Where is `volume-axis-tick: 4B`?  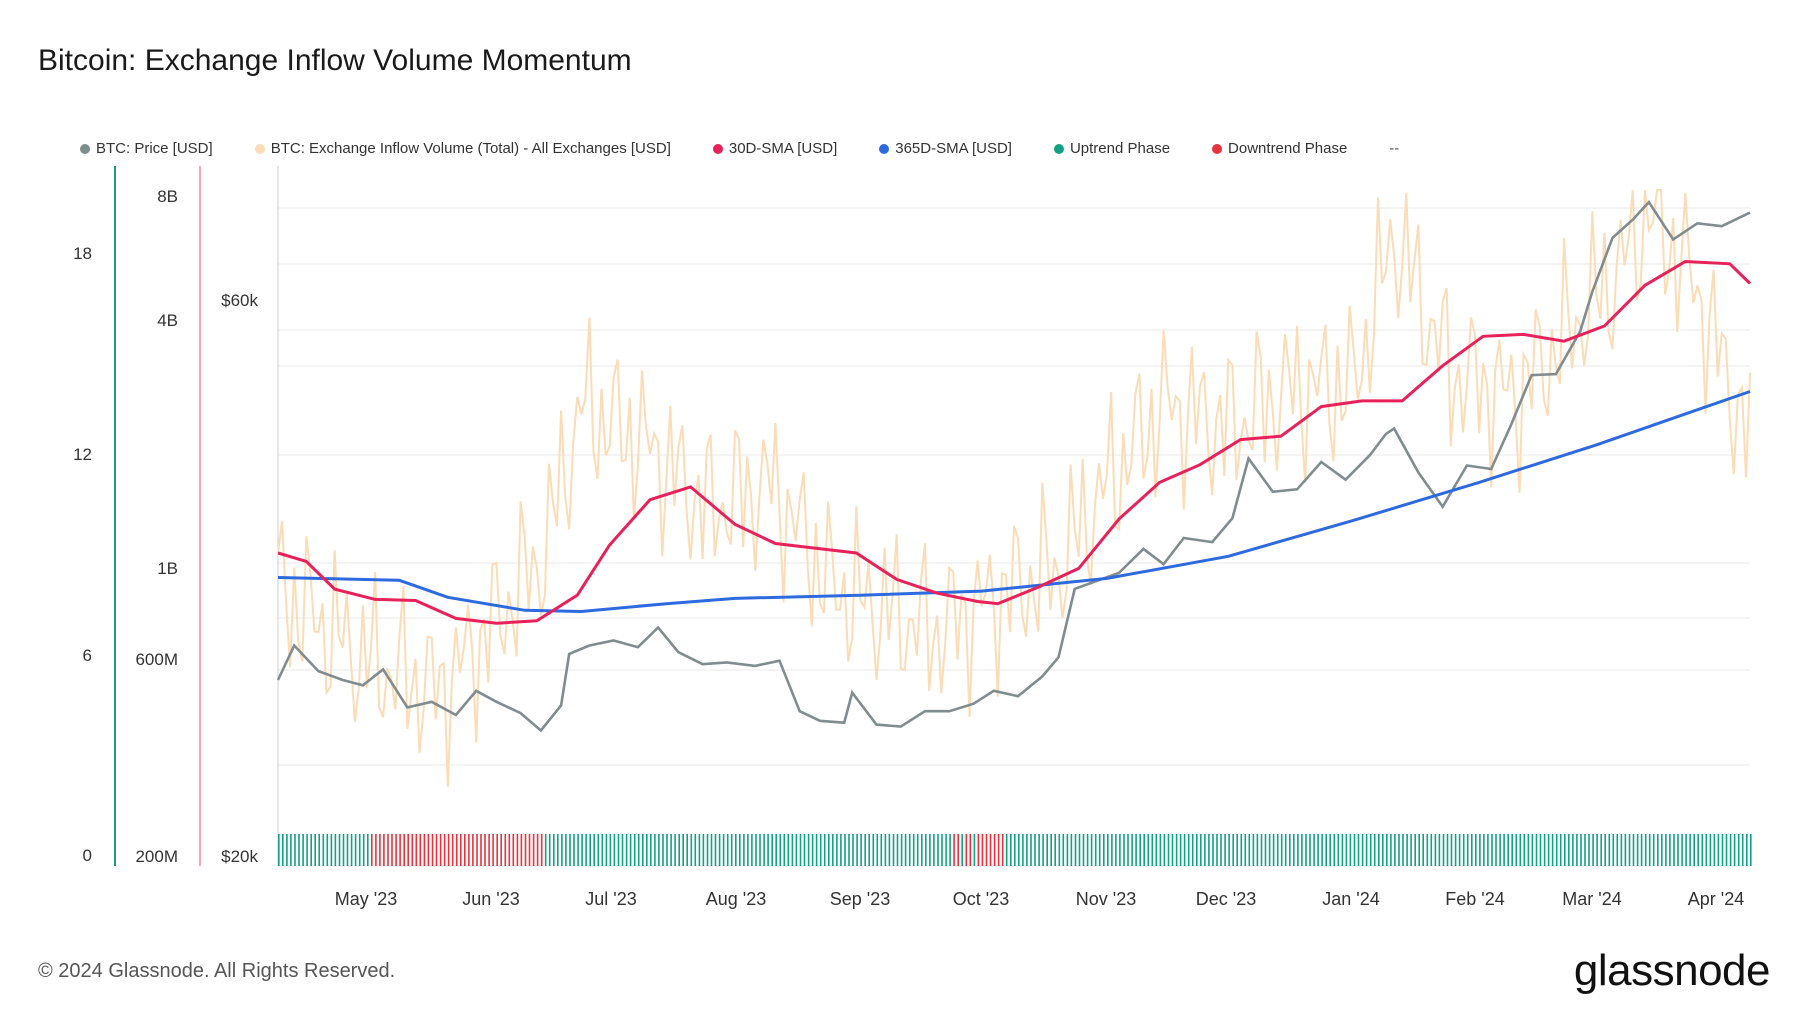 volume-axis-tick: 4B is located at coordinates (167, 320).